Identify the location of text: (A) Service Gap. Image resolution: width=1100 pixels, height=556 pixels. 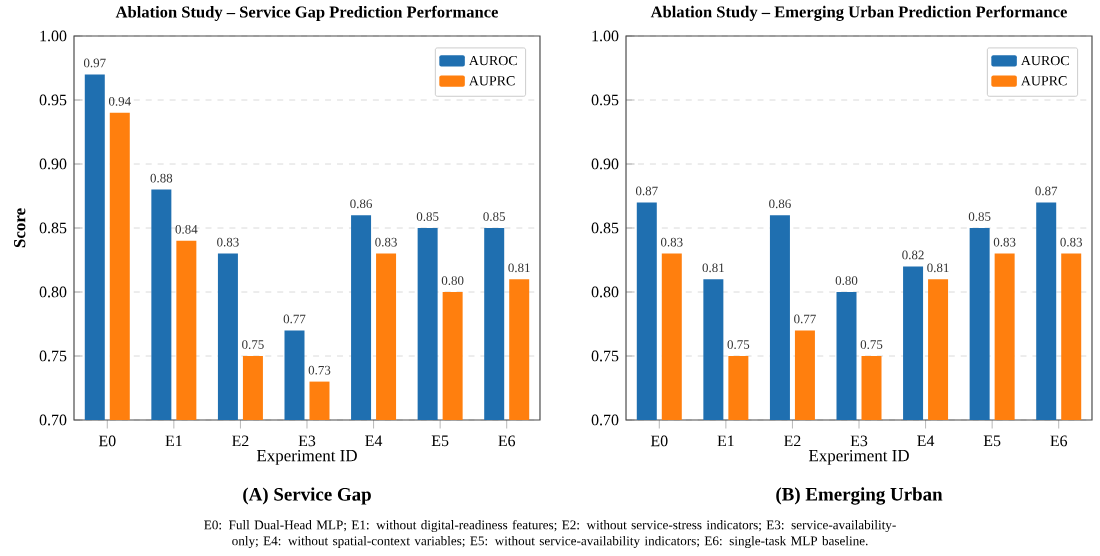
(307, 496).